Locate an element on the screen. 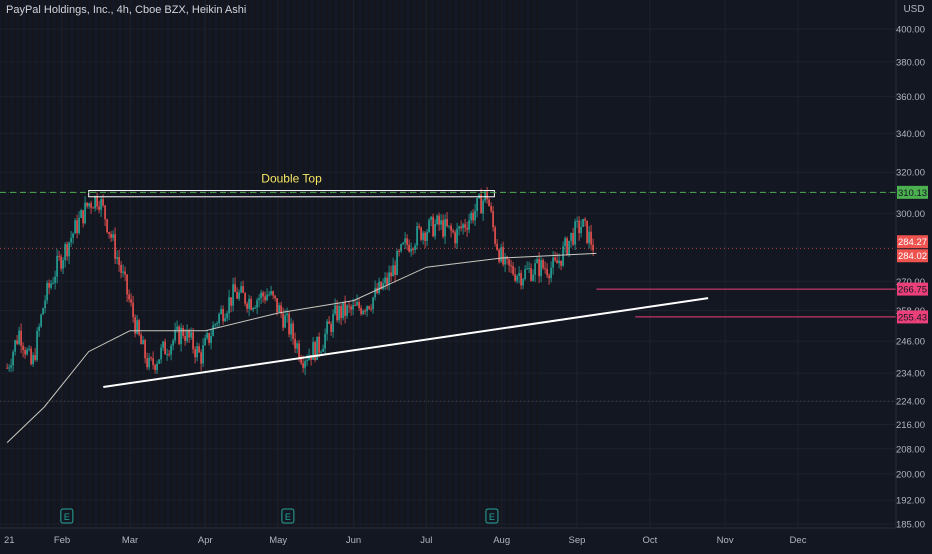 This screenshot has height=554, width=932. price-tick-label: 340.00 is located at coordinates (910, 134).